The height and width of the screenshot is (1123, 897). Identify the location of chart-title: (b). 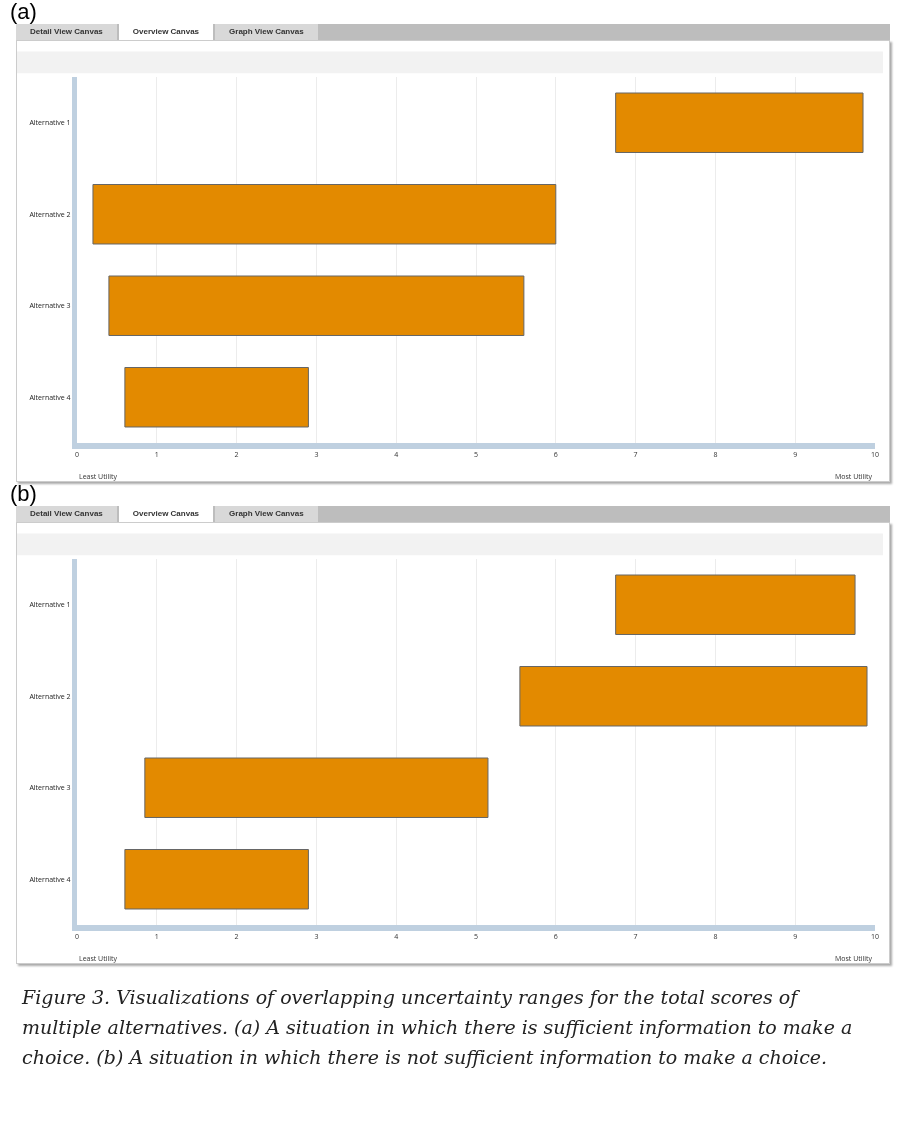
(24, 493).